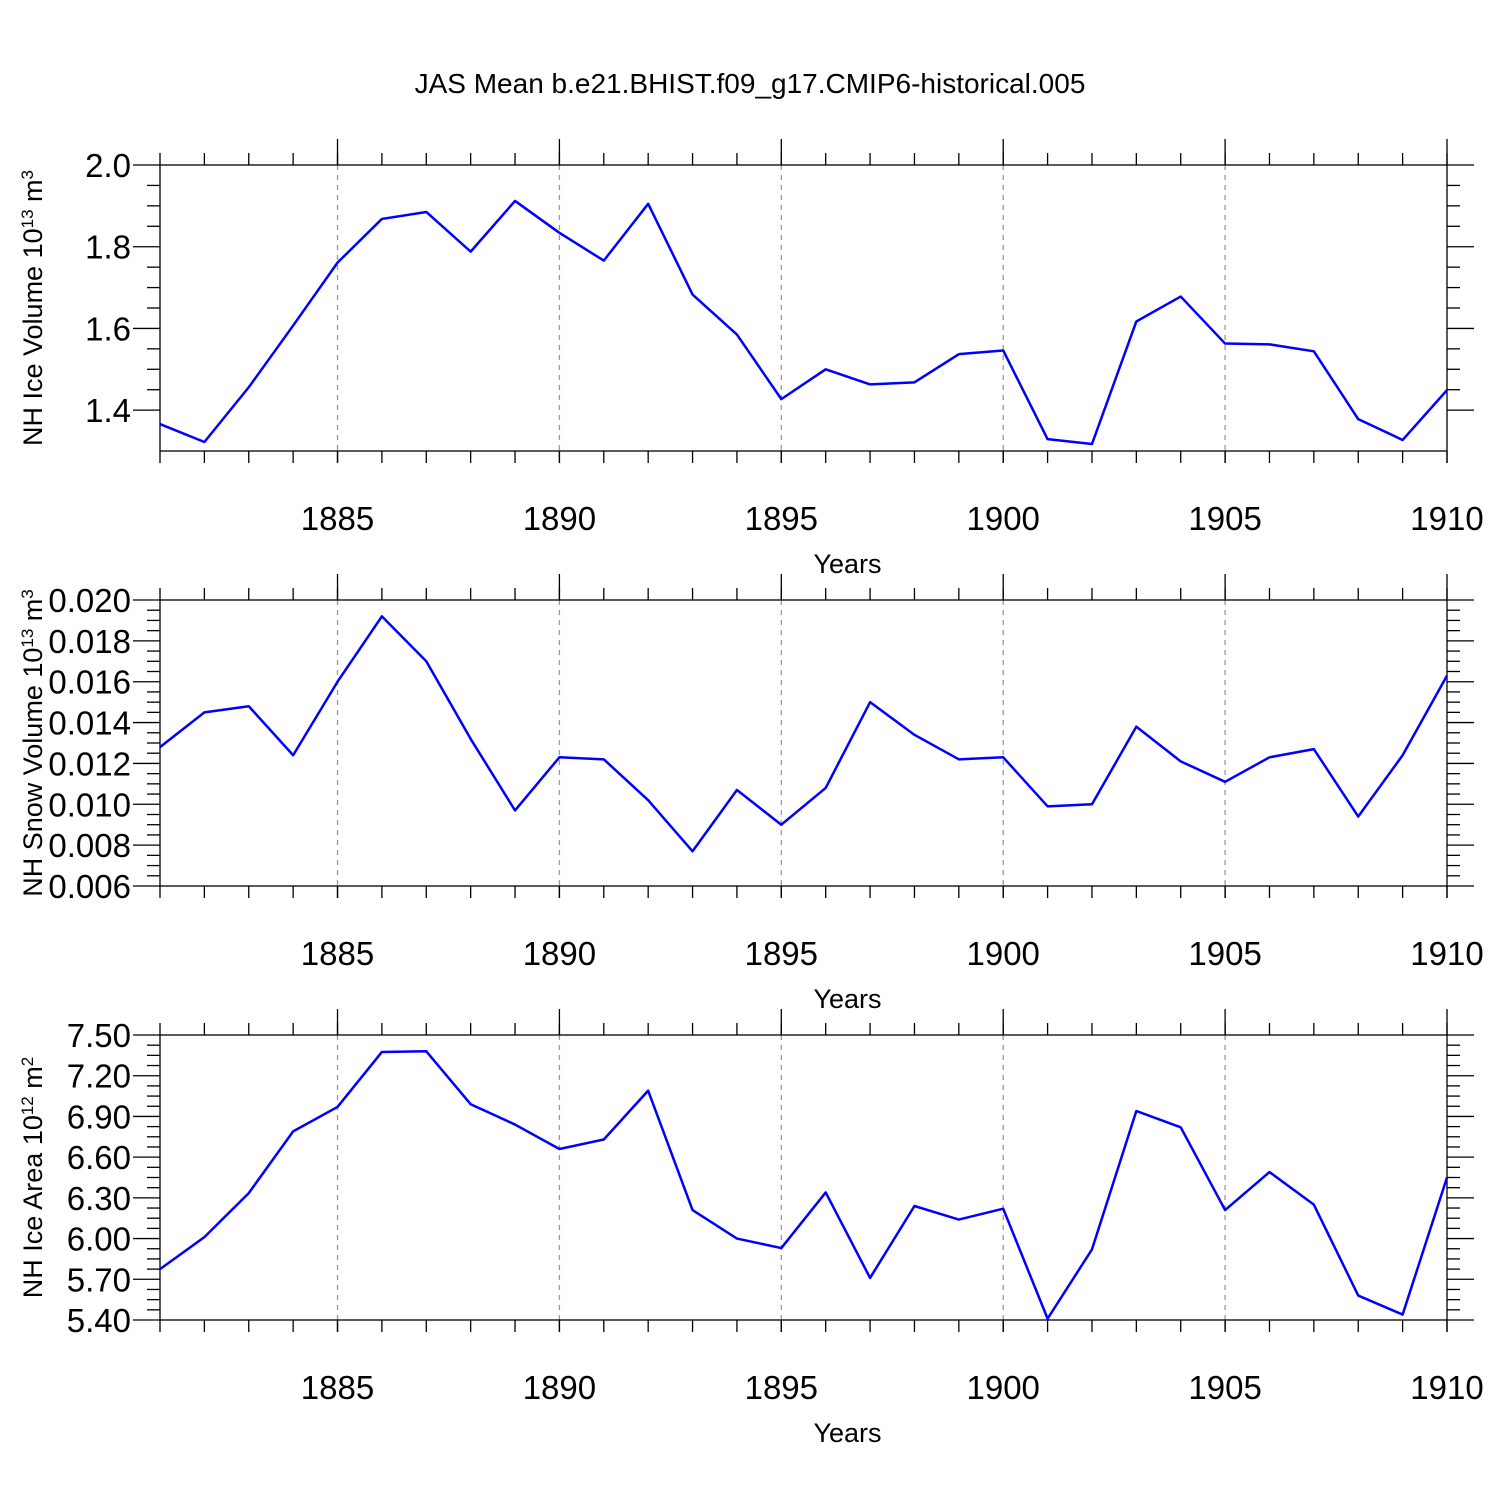 This screenshot has width=1500, height=1500. I want to click on y-axis-label: NH Ice Area 1012 m2, so click(33, 1177).